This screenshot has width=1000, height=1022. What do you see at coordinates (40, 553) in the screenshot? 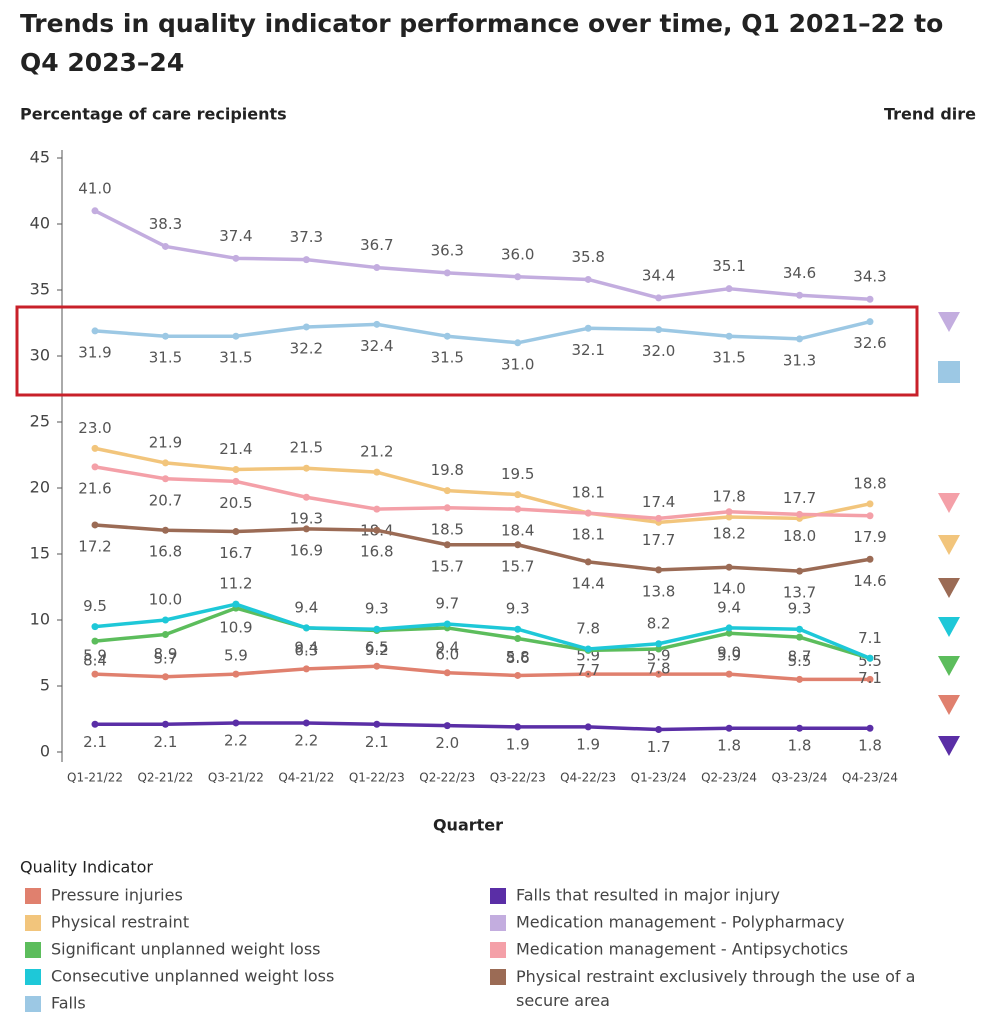
I see `y-tick-label: 15` at bounding box center [40, 553].